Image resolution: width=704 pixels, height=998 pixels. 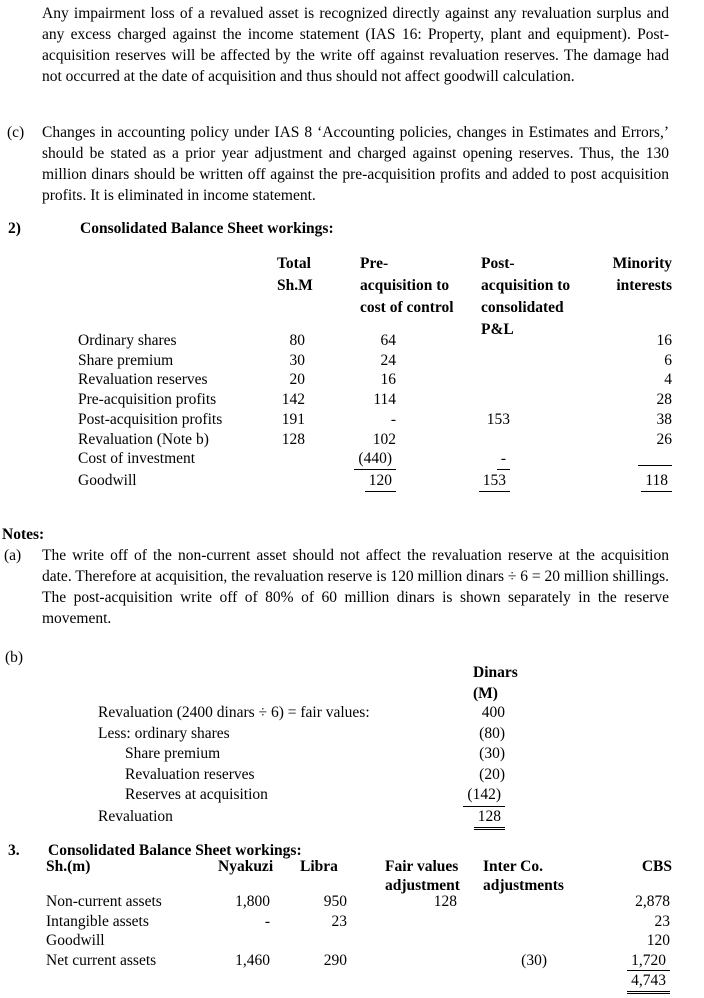 I want to click on total-value-underlined: -, so click(x=453, y=460).